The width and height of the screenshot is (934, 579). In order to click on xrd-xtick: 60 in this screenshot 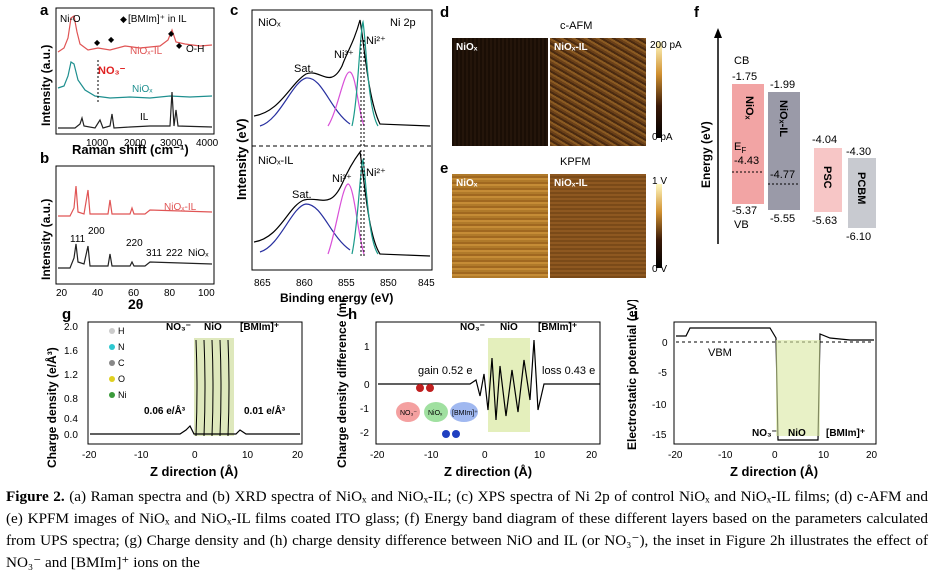, I will do `click(134, 293)`.